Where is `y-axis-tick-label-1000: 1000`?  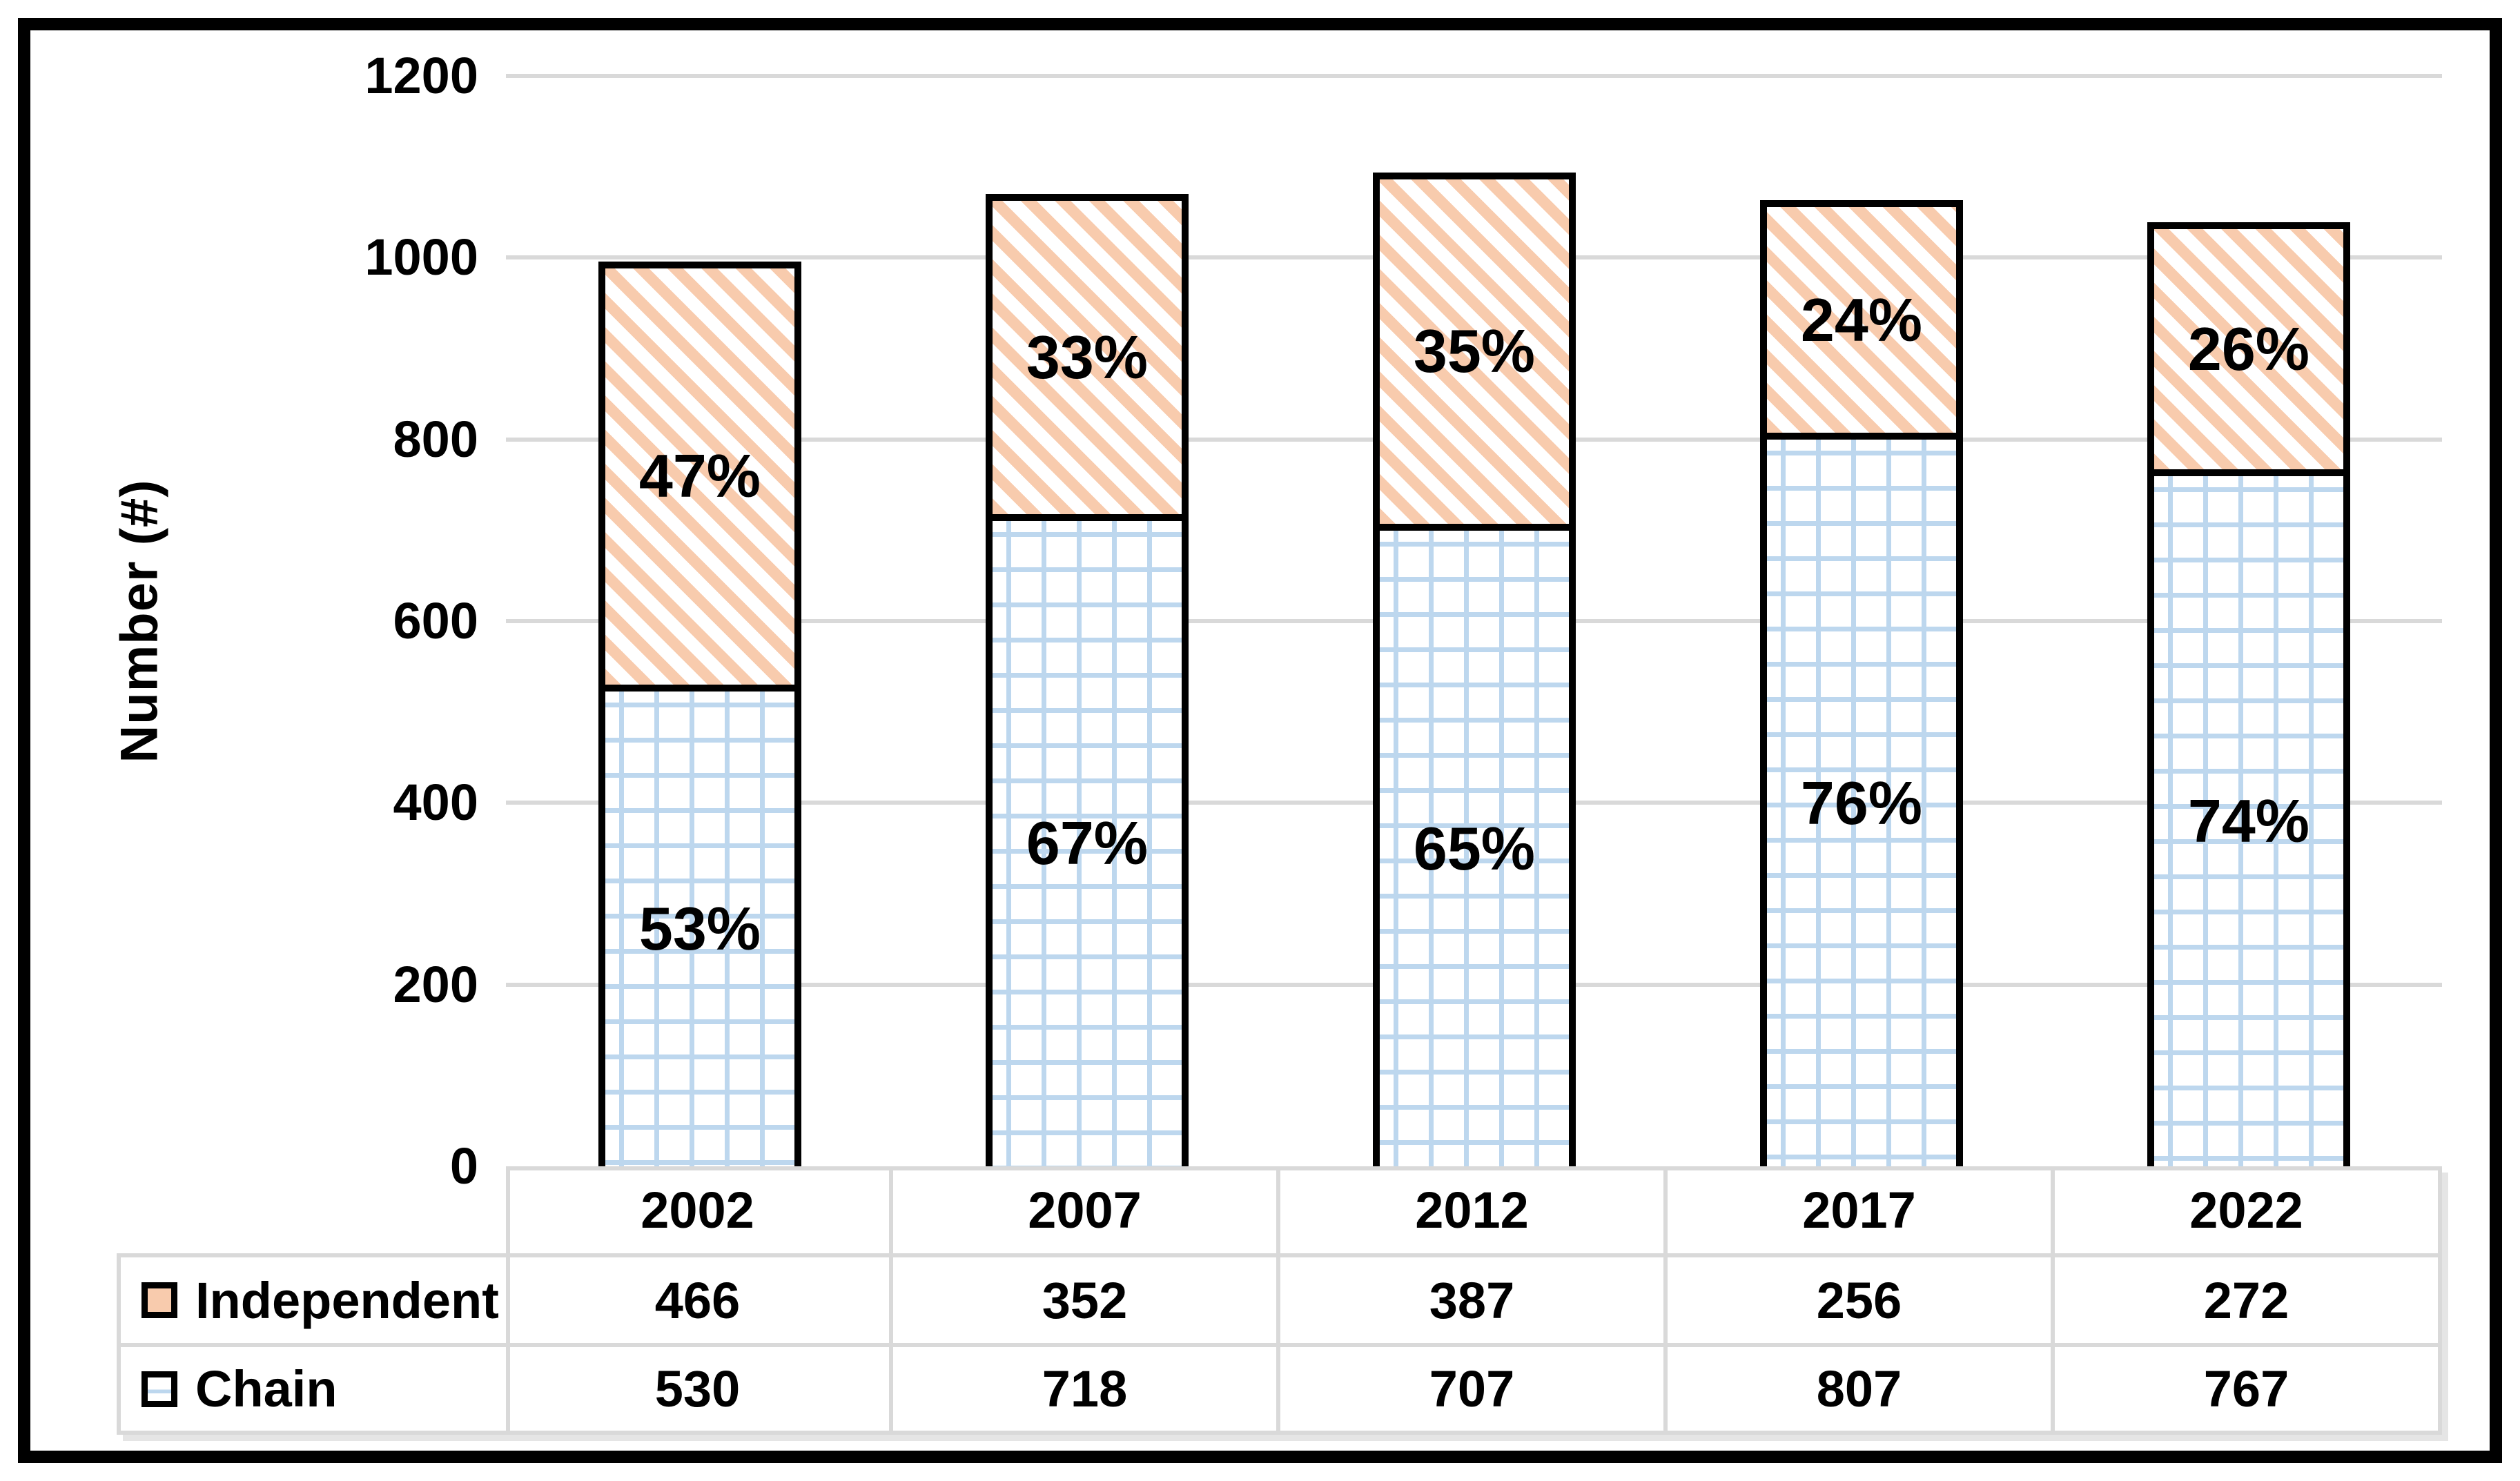 y-axis-tick-label-1000: 1000 is located at coordinates (421, 257).